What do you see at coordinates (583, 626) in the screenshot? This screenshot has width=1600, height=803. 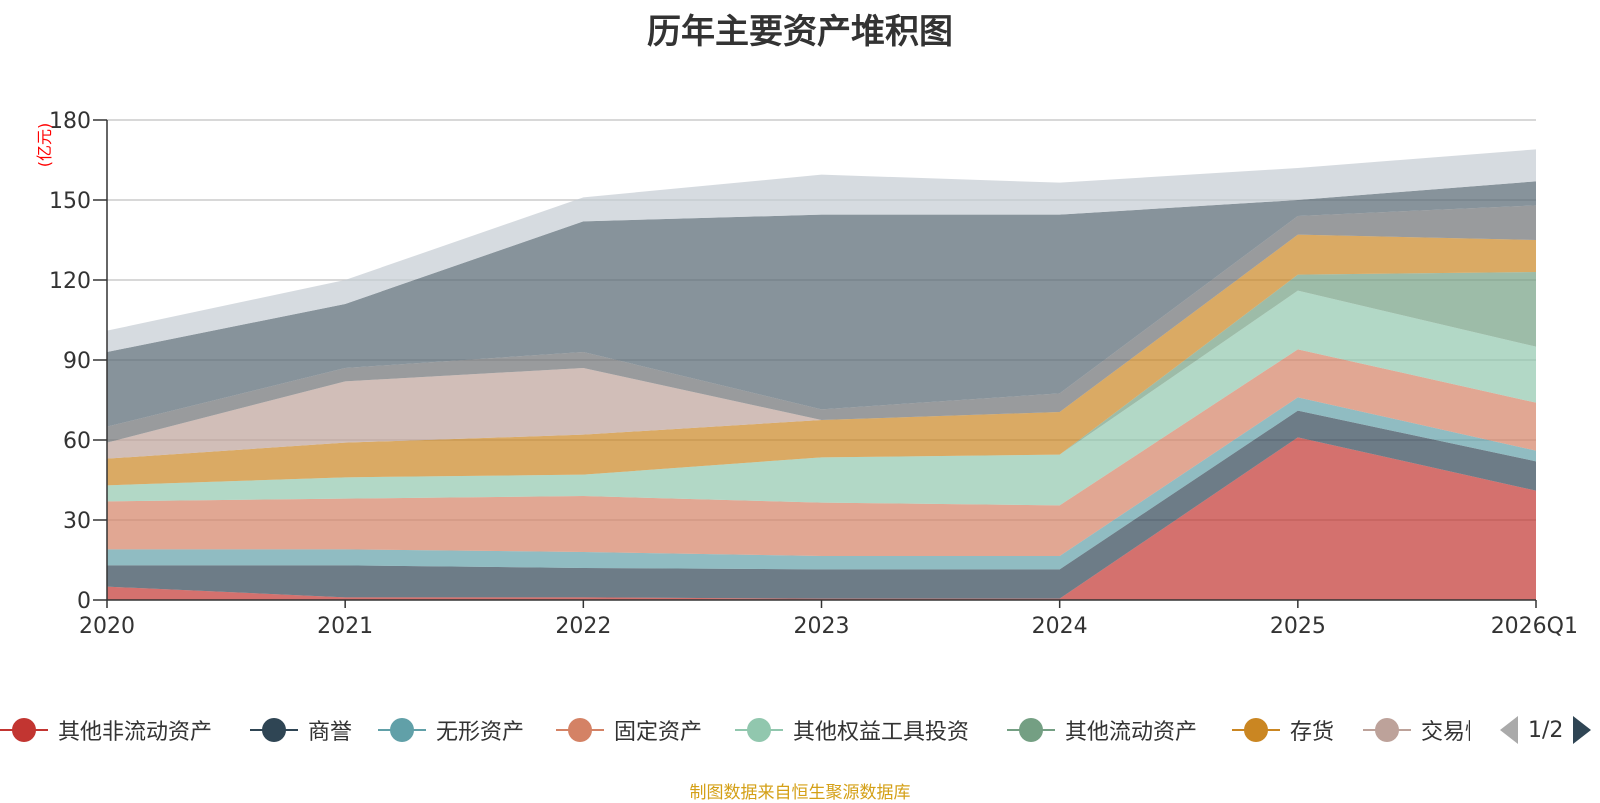 I see `x-tick-label: 2022` at bounding box center [583, 626].